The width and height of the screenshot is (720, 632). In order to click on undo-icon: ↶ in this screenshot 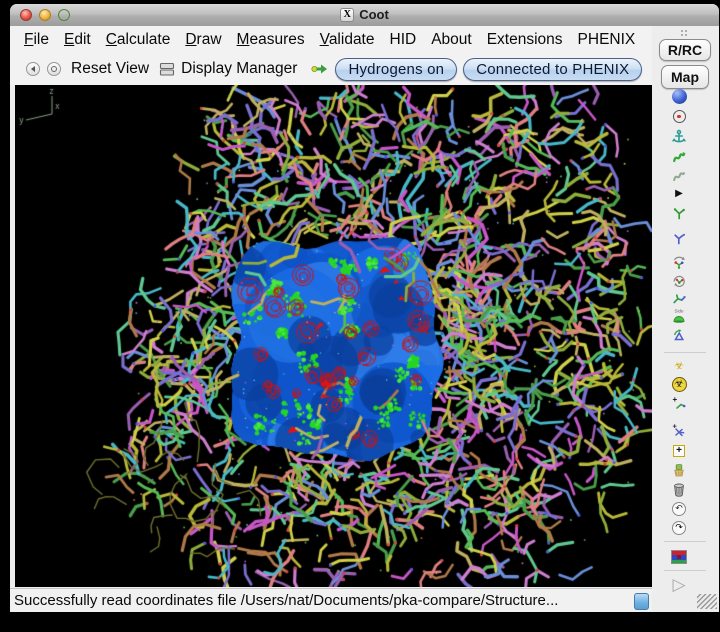, I will do `click(679, 508)`.